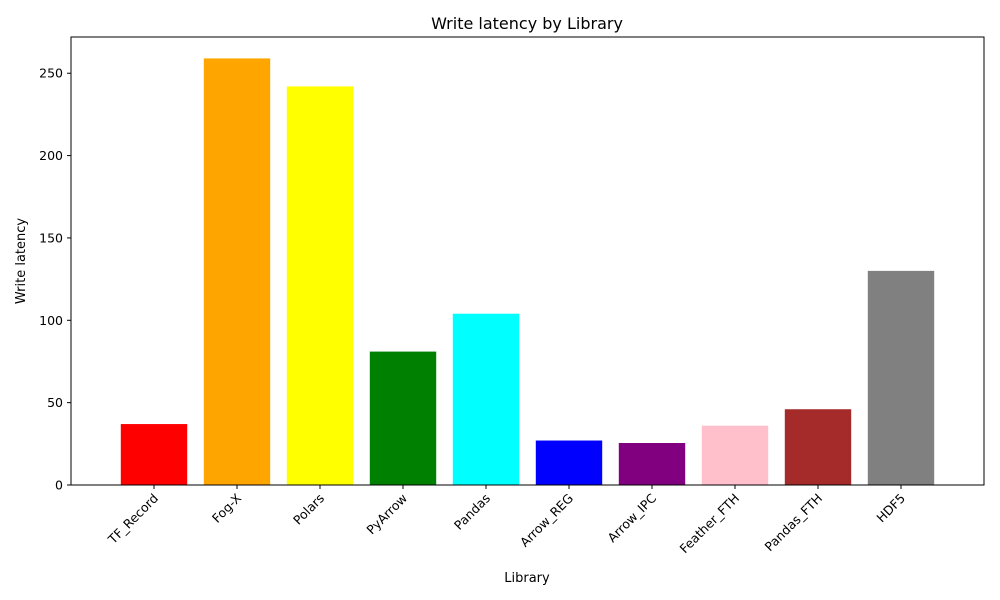  What do you see at coordinates (901, 377) in the screenshot?
I see `bar-hdf5` at bounding box center [901, 377].